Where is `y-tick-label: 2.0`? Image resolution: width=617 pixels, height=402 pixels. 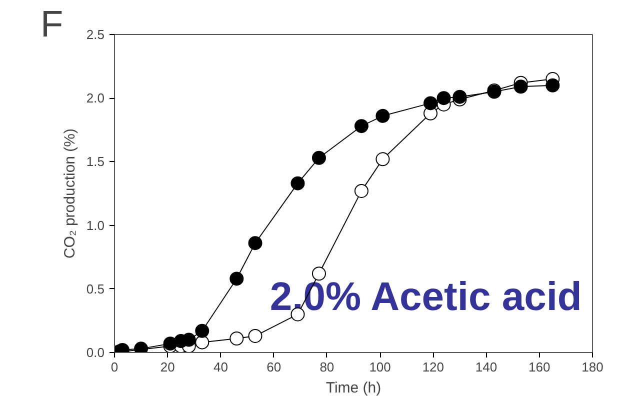
y-tick-label: 2.0 is located at coordinates (95, 98).